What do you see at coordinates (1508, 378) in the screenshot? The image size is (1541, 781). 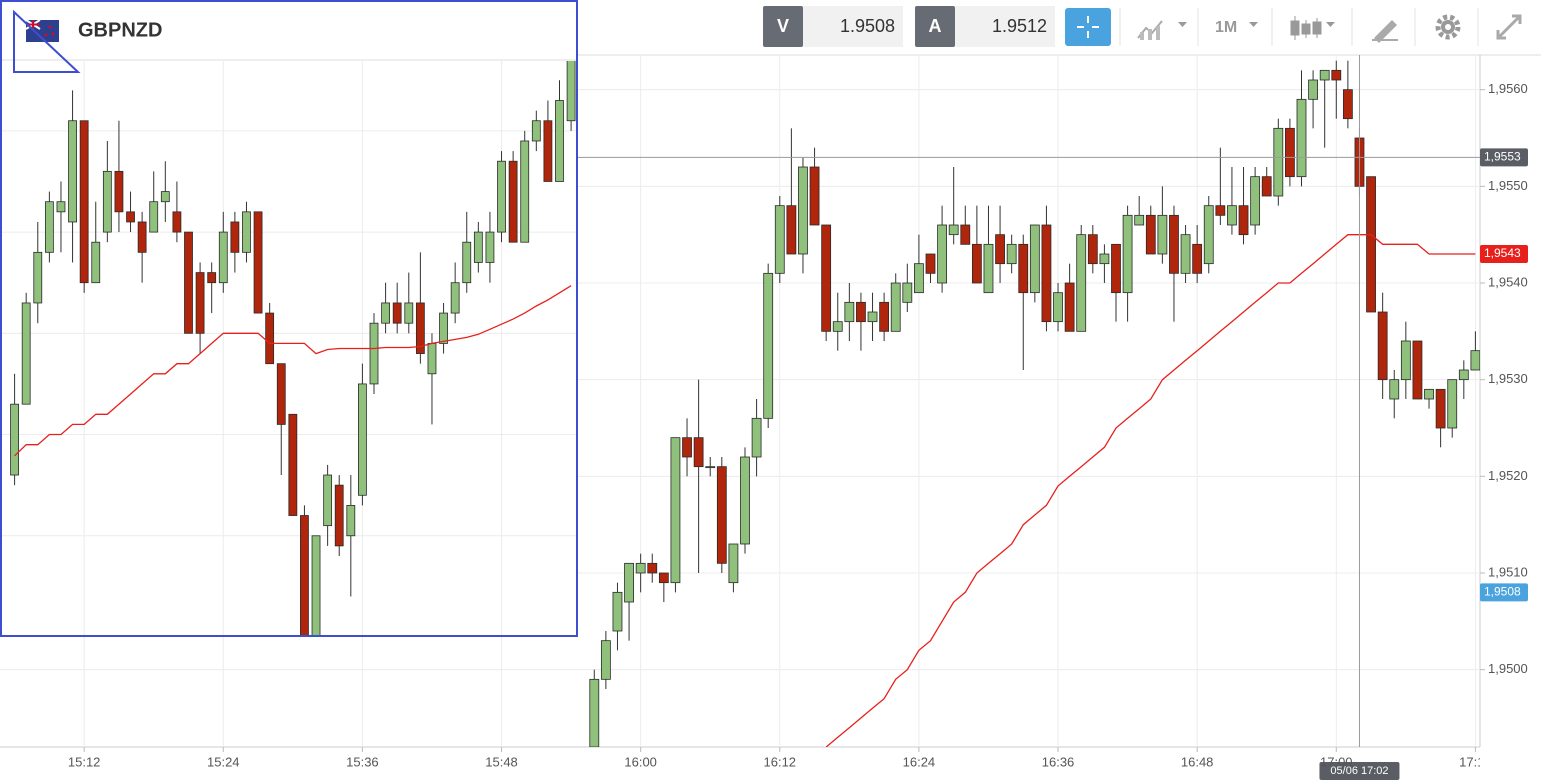 I see `y-tick-label: 1,9530` at bounding box center [1508, 378].